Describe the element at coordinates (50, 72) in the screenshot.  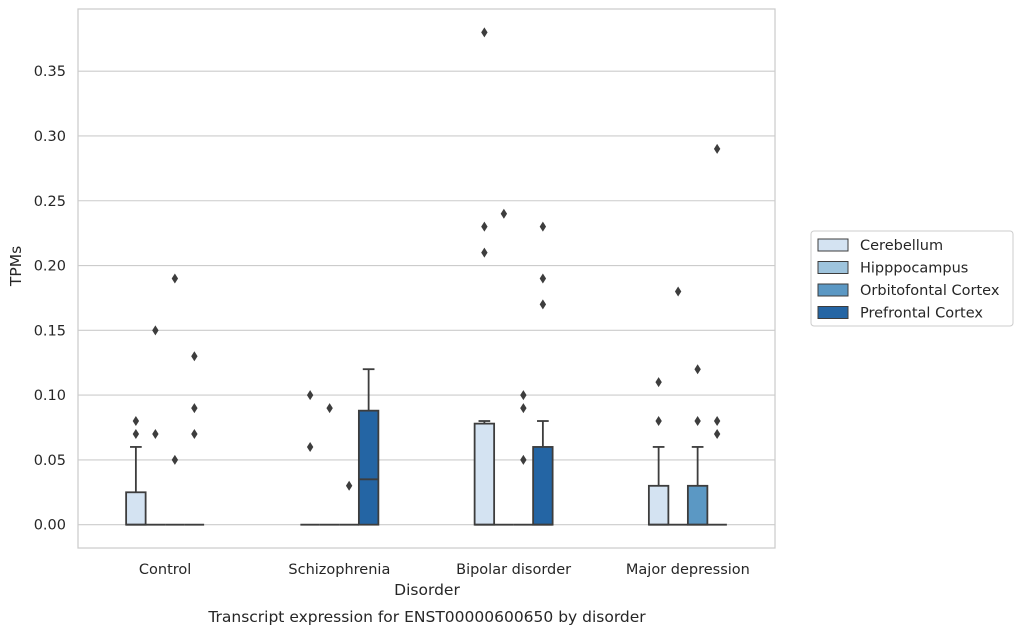
I see `y-tick-label: 0.35` at that location.